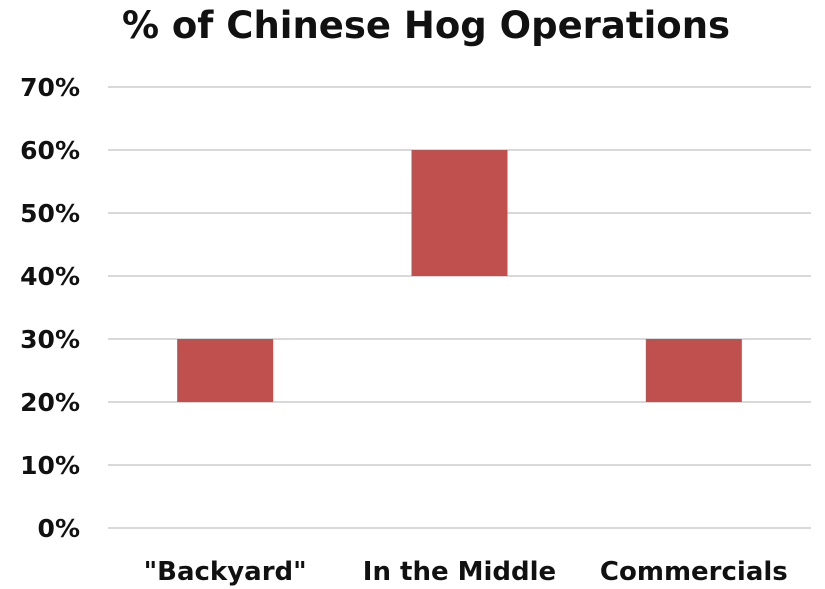 The height and width of the screenshot is (589, 825). I want to click on y-tick-label: 50%, so click(50, 213).